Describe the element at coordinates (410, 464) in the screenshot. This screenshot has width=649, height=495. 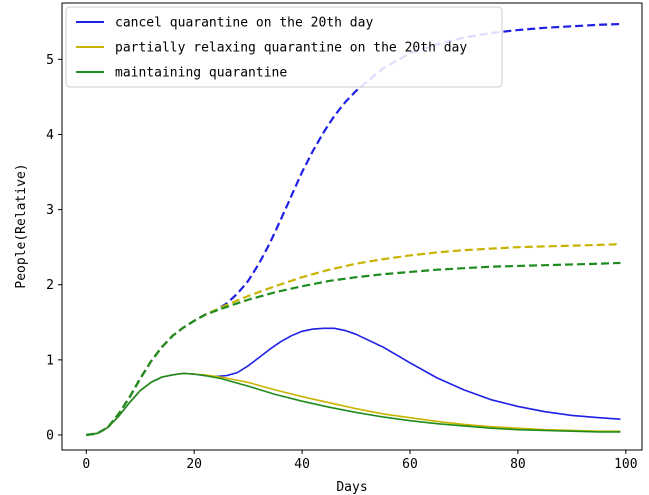
I see `x-tick-label: 60` at that location.